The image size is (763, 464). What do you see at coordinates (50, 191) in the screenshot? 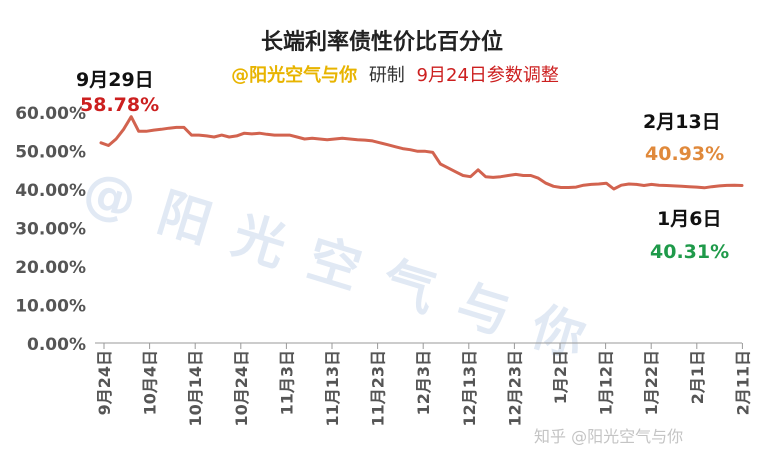
I see `y-tick-label: 40.00%` at bounding box center [50, 191].